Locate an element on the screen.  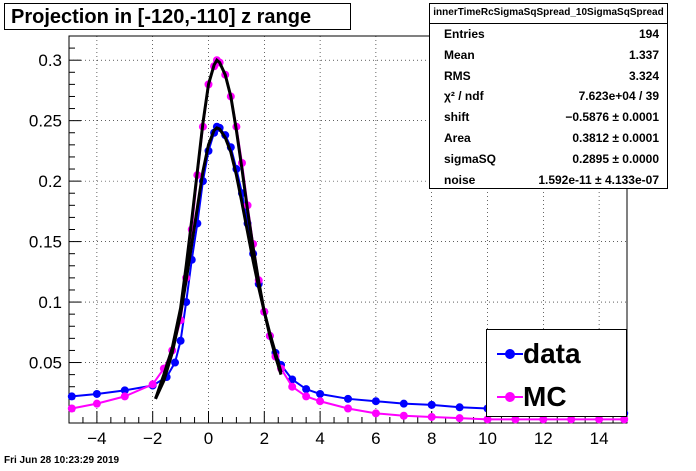
x-tick-label: −4 is located at coordinates (96, 438).